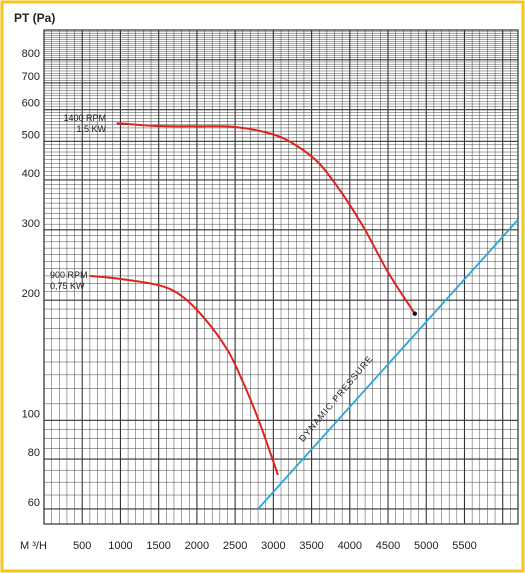 The height and width of the screenshot is (573, 525). I want to click on series-label-900rpm: 900 RPM, so click(69, 275).